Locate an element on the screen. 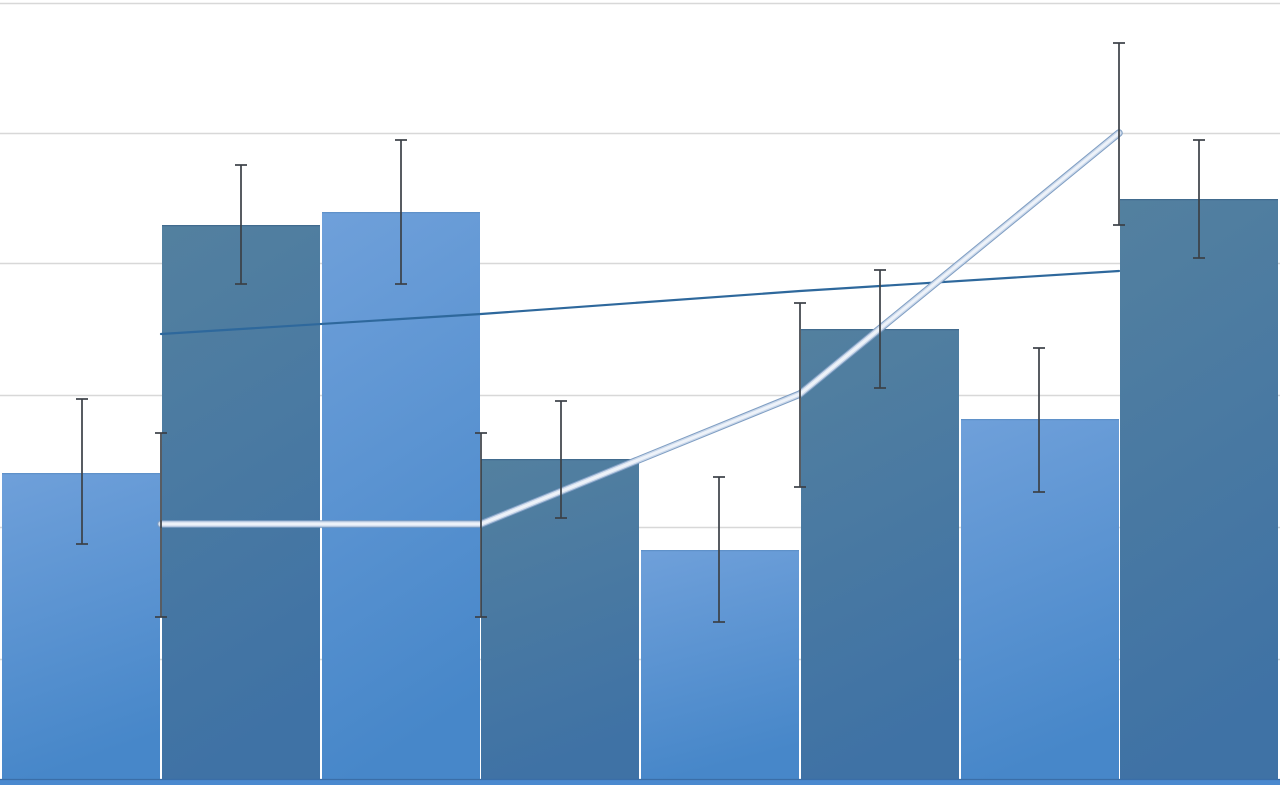  baseline-band is located at coordinates (640, 782).